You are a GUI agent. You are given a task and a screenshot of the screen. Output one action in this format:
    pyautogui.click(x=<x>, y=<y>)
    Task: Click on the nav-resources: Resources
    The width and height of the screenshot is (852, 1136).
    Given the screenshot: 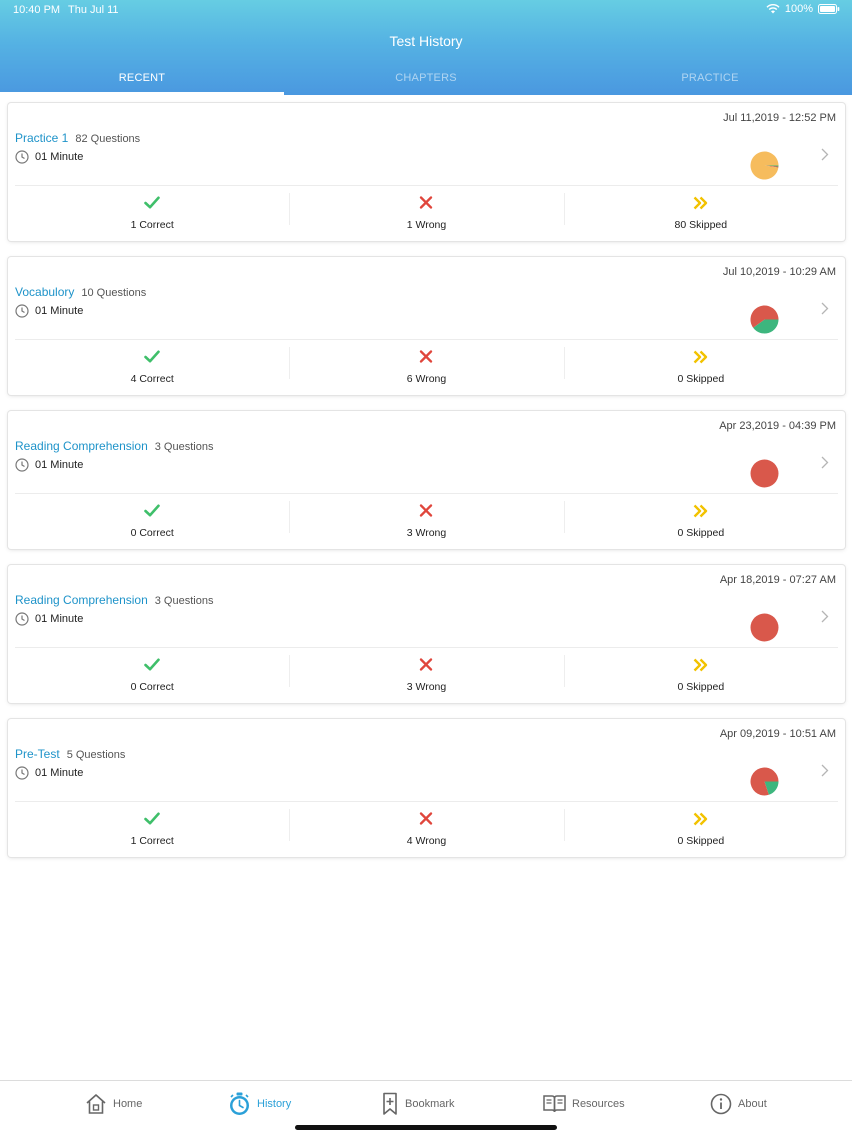 What is the action you would take?
    pyautogui.click(x=584, y=1104)
    